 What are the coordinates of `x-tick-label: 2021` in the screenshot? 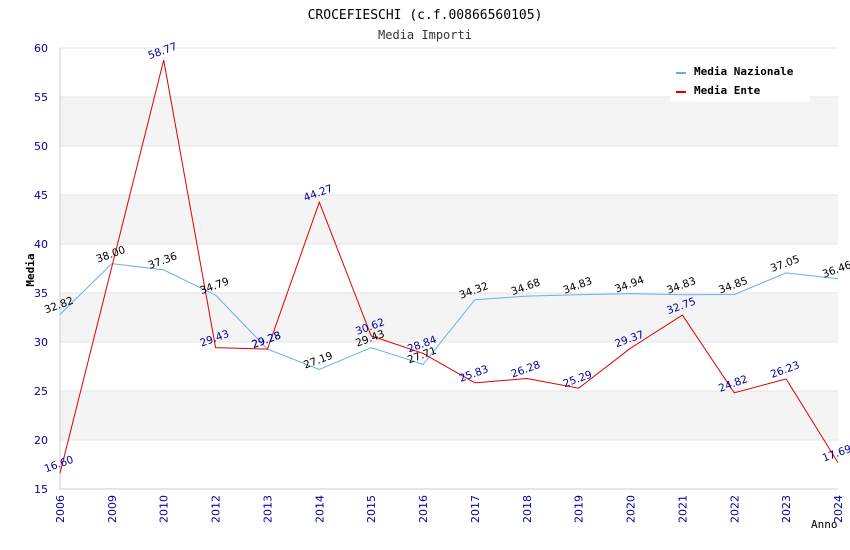 It's located at (682, 509).